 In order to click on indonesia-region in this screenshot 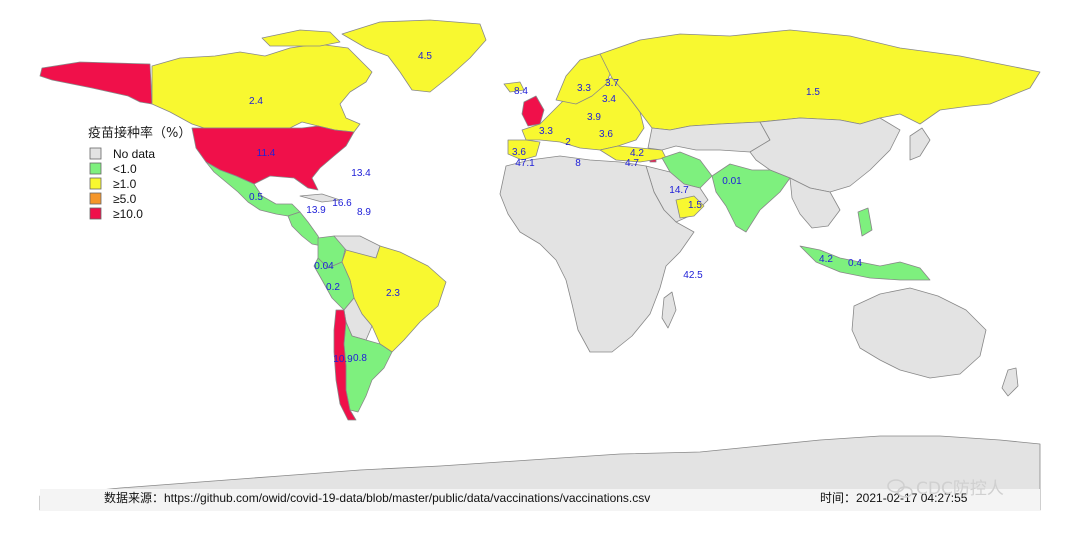, I will do `click(865, 263)`.